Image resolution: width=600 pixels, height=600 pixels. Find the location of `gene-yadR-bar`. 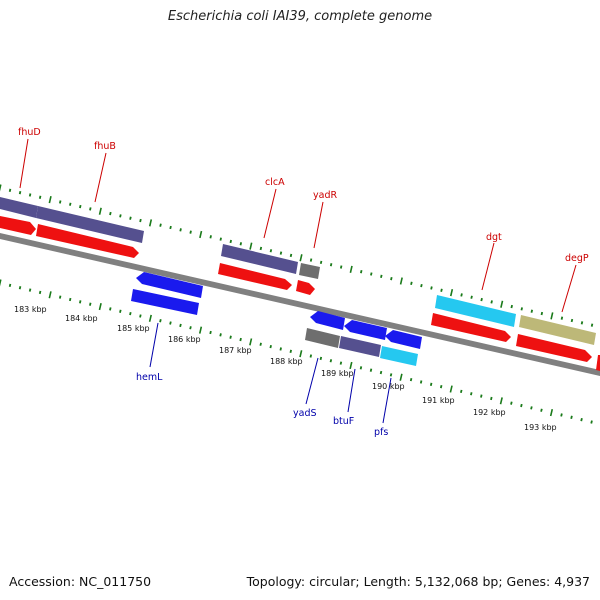

gene-yadR-bar is located at coordinates (309, 271).